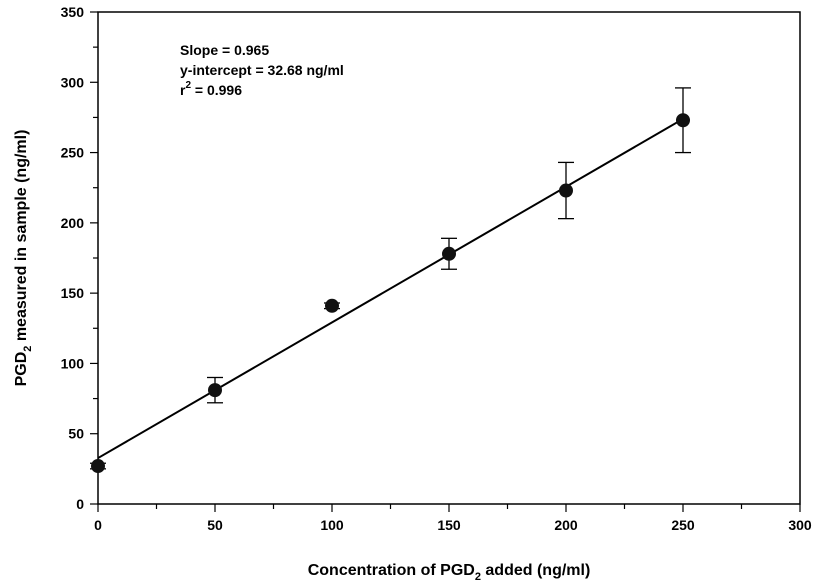 This screenshot has height=588, width=823. What do you see at coordinates (79, 258) in the screenshot?
I see `y-axis-ticks: 0 50 100 150 200 250 300 350` at bounding box center [79, 258].